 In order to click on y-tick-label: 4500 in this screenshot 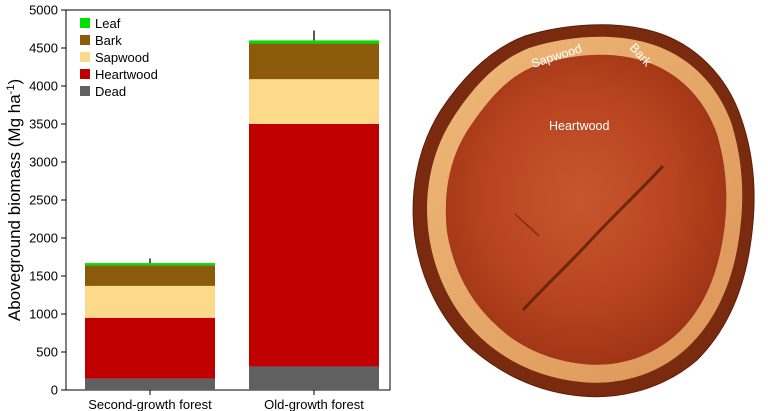, I will do `click(43, 48)`.